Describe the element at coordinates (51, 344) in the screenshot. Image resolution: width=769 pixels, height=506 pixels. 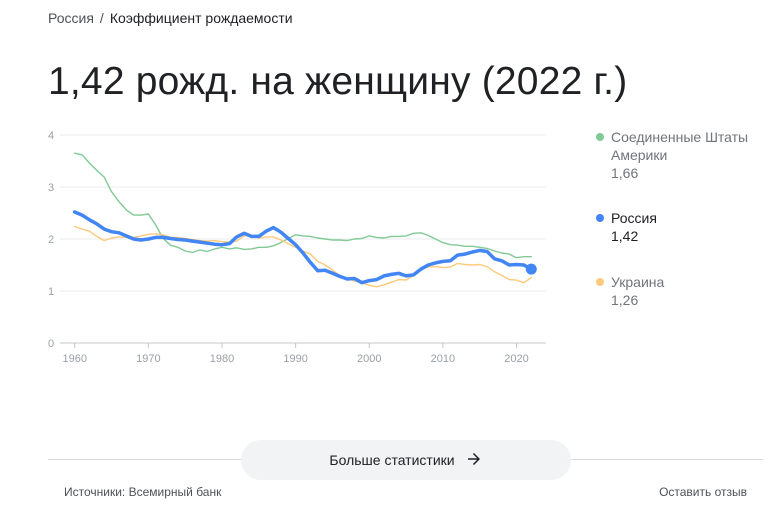
I see `y-tick-label-0: 0` at that location.